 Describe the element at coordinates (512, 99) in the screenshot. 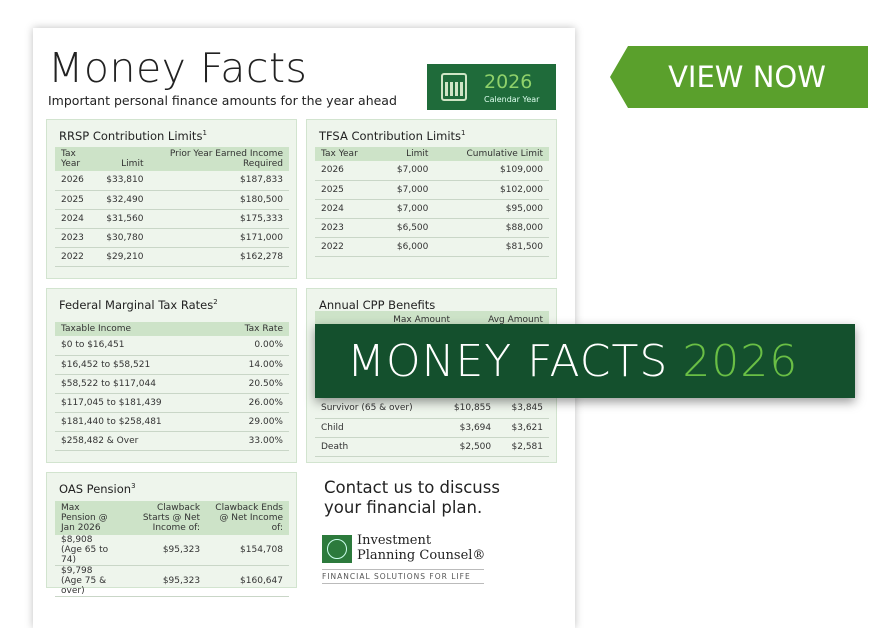

I see `calendar-label: Calendar Year` at that location.